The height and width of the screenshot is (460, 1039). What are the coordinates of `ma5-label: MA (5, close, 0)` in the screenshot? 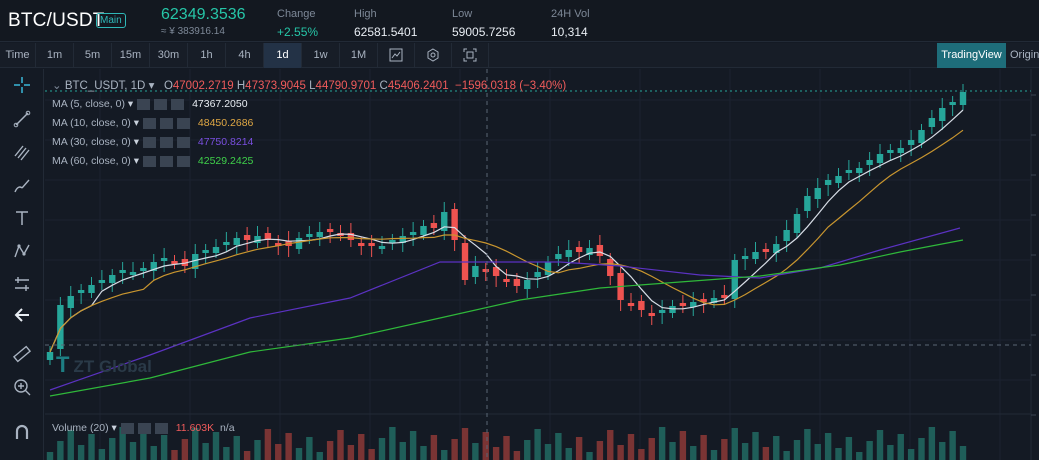 It's located at (88, 104).